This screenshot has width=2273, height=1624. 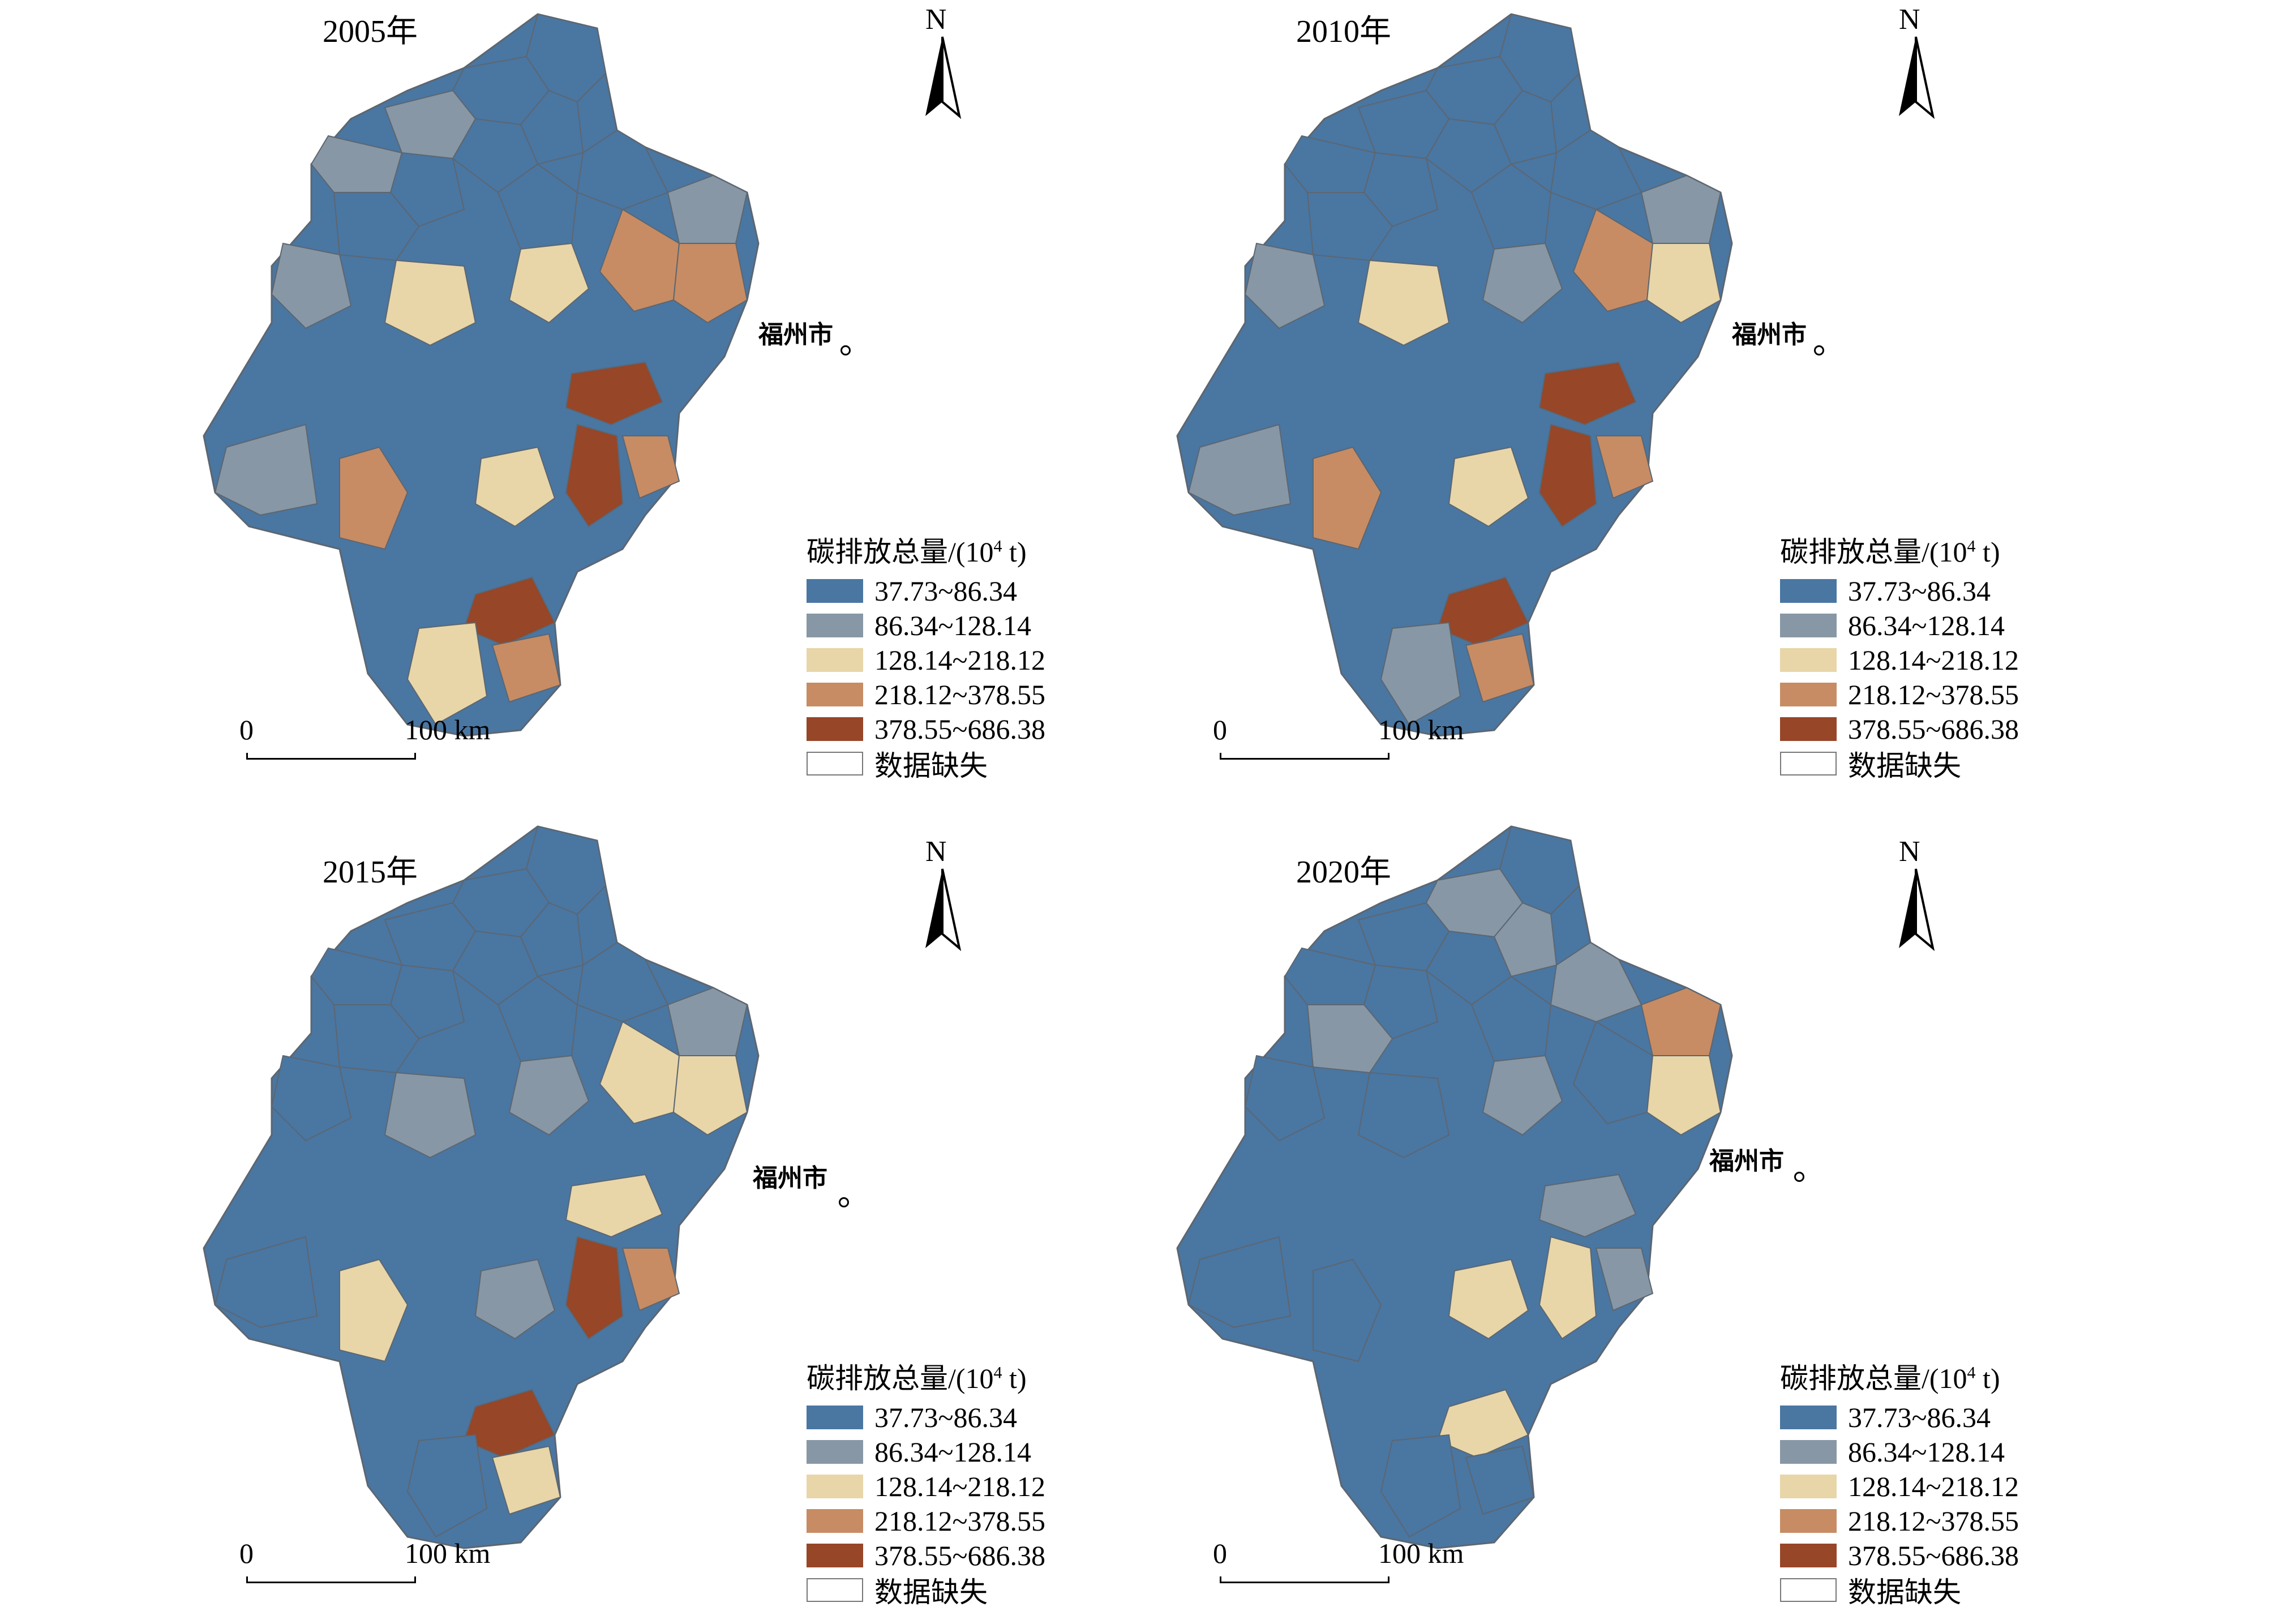 I want to click on year-title: 2015年, so click(x=370, y=872).